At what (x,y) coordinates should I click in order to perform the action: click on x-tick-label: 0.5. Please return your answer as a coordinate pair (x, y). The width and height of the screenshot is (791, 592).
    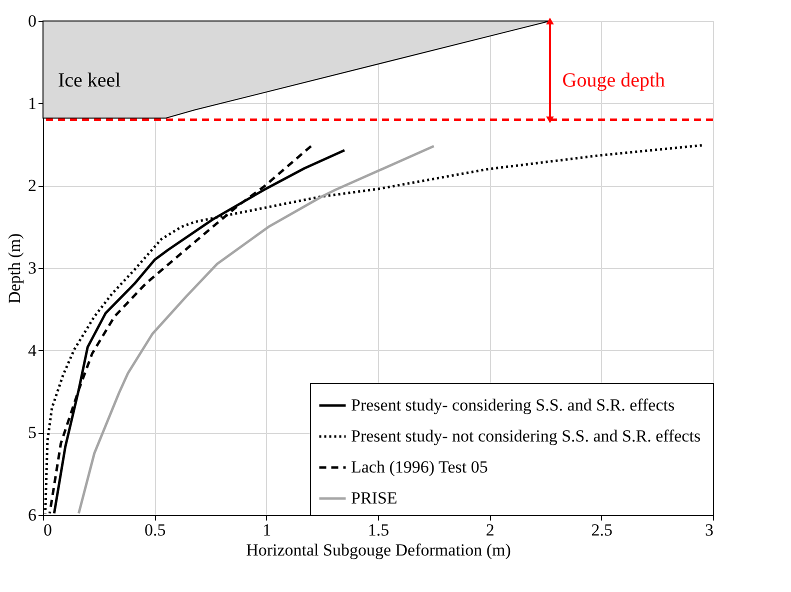
    Looking at the image, I should click on (155, 530).